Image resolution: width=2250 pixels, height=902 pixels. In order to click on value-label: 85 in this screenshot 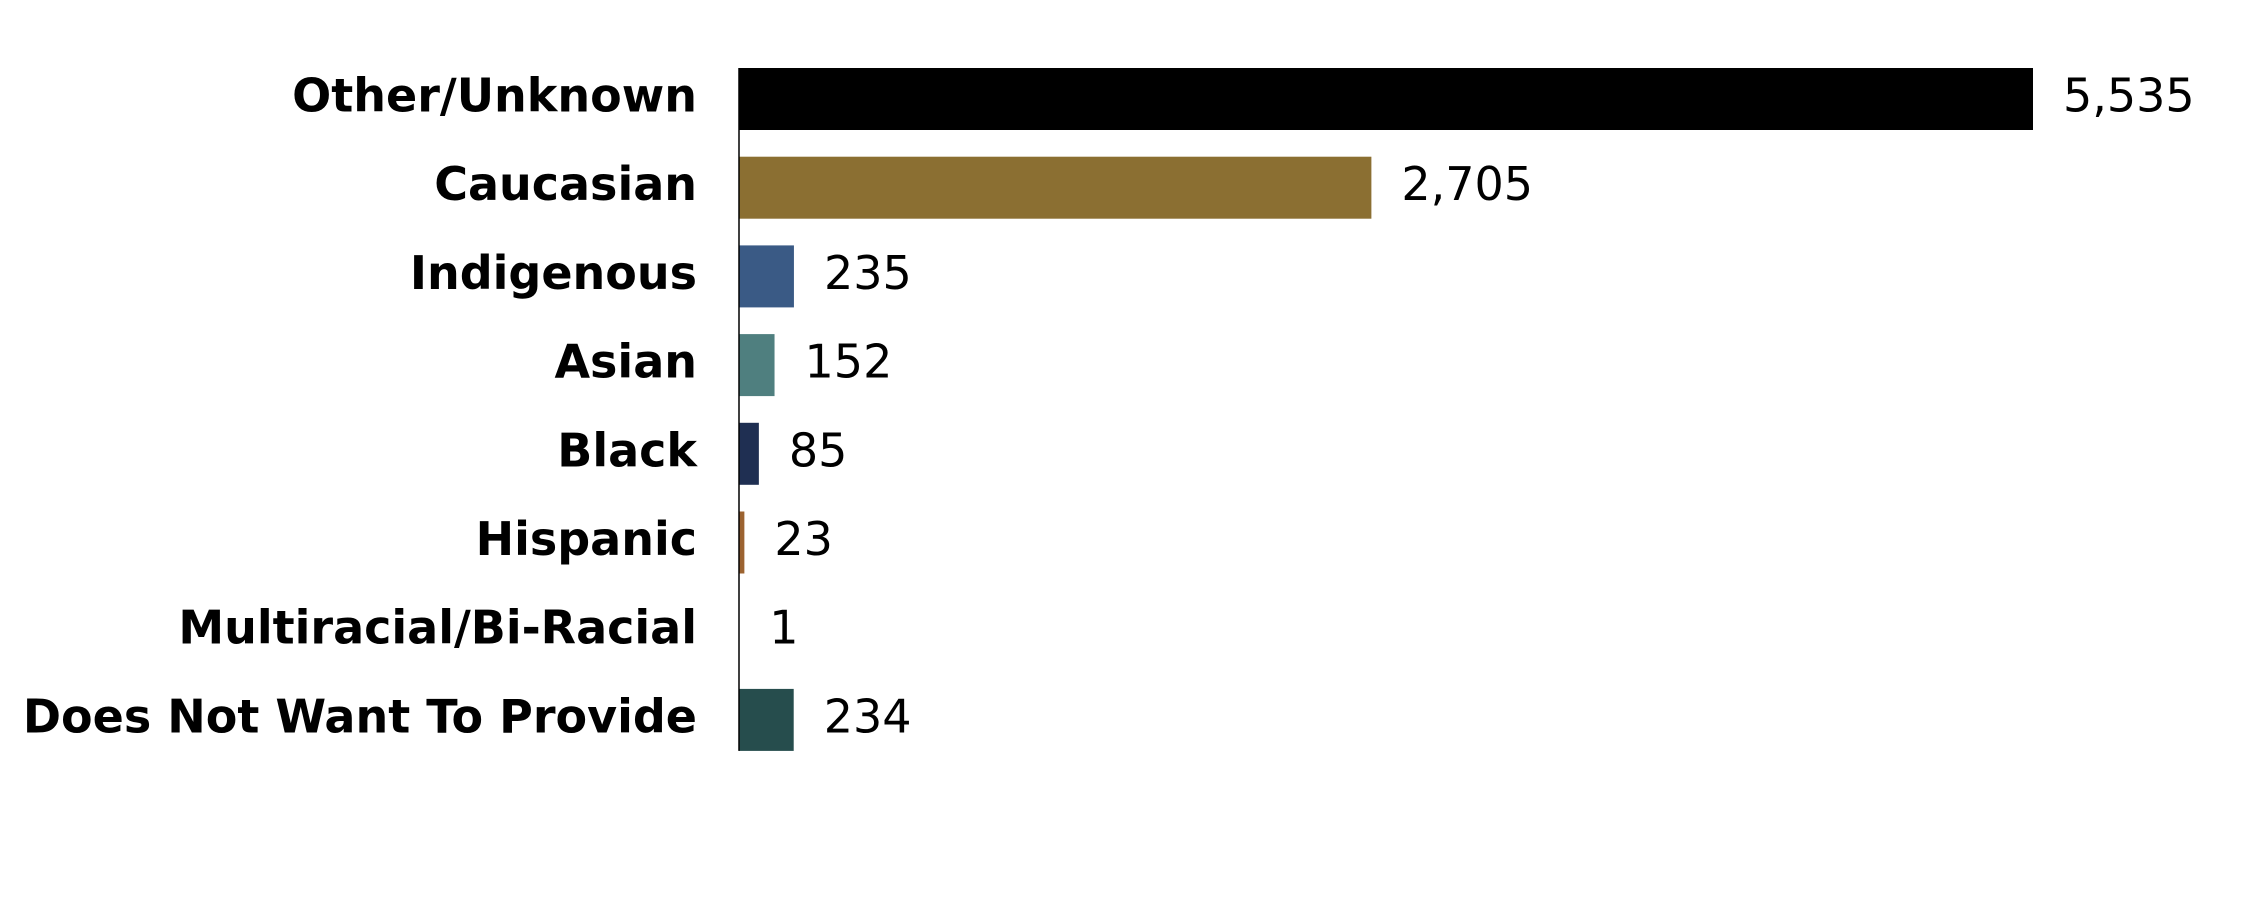, I will do `click(818, 450)`.